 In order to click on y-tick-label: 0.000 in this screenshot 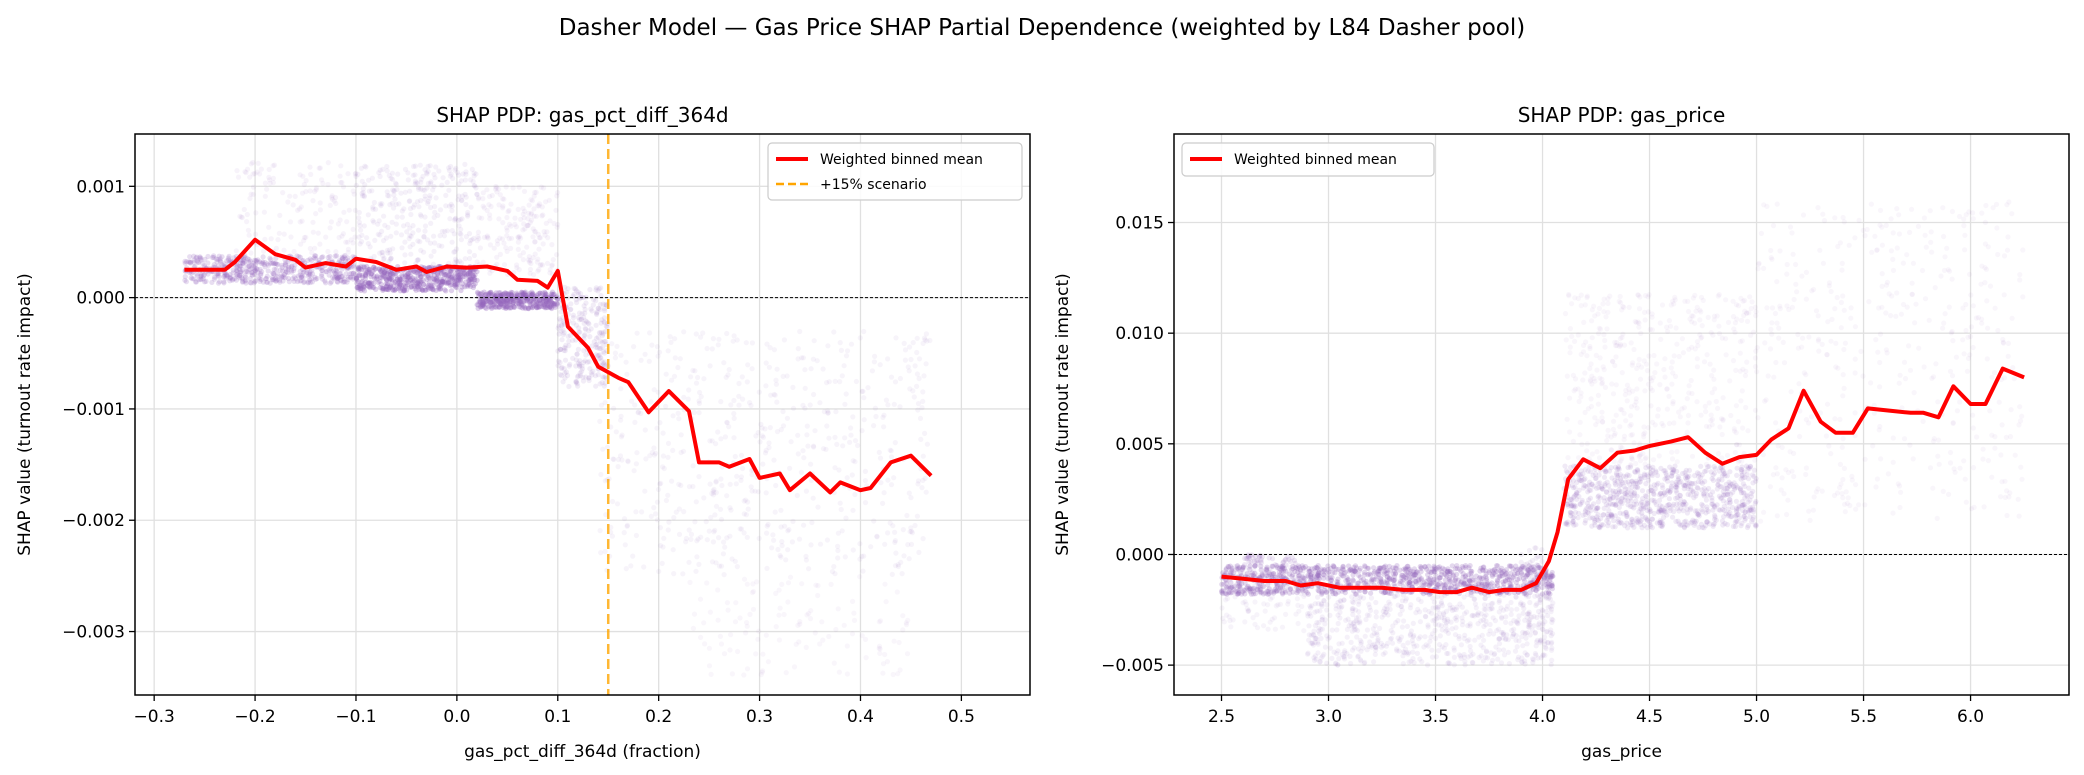, I will do `click(100, 299)`.